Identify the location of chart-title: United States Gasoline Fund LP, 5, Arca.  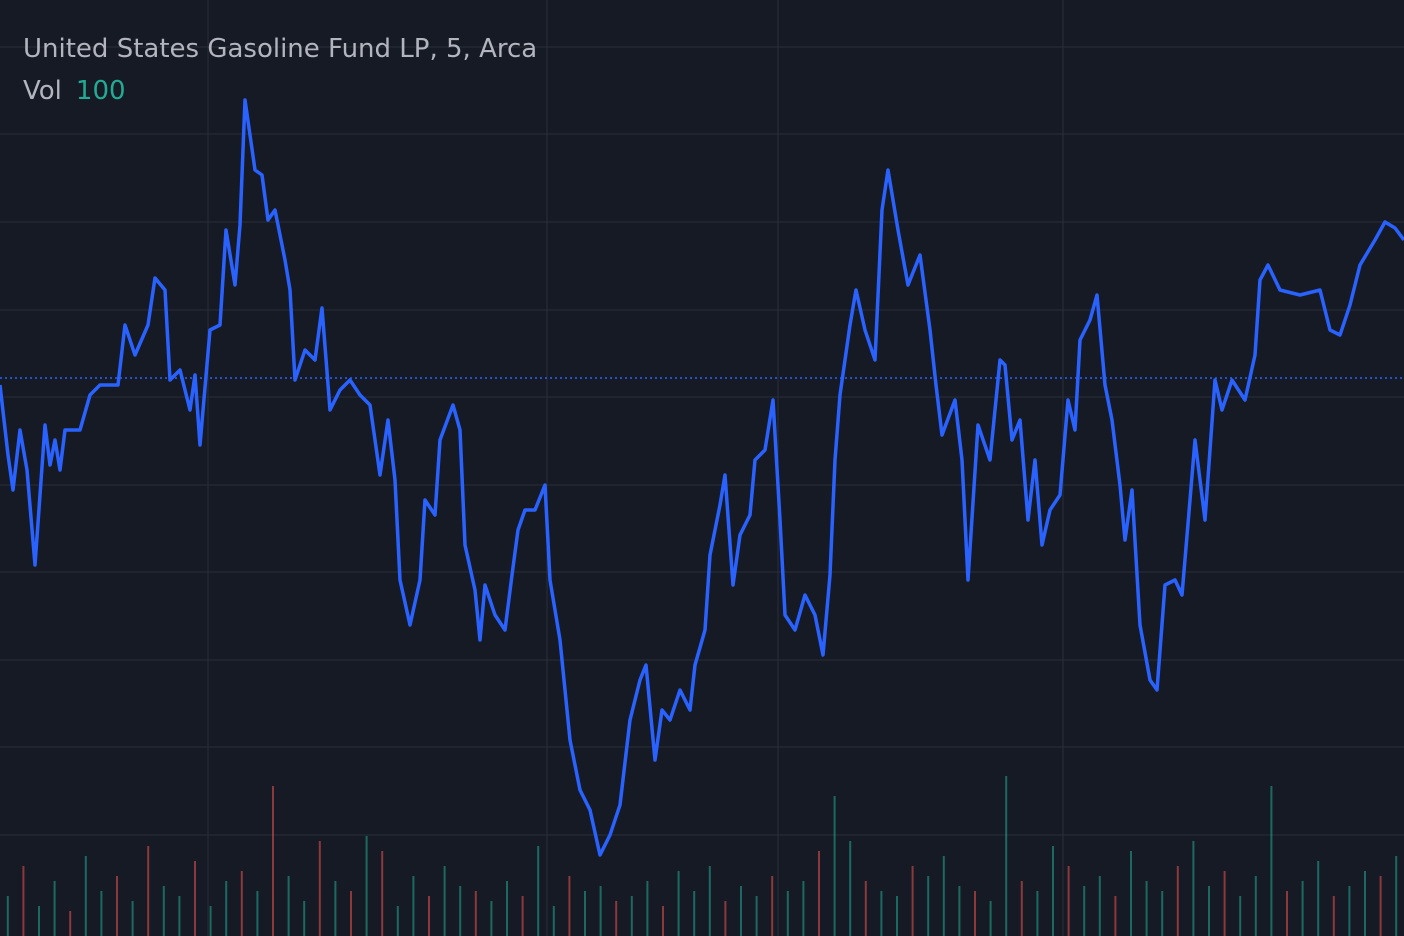
(280, 49).